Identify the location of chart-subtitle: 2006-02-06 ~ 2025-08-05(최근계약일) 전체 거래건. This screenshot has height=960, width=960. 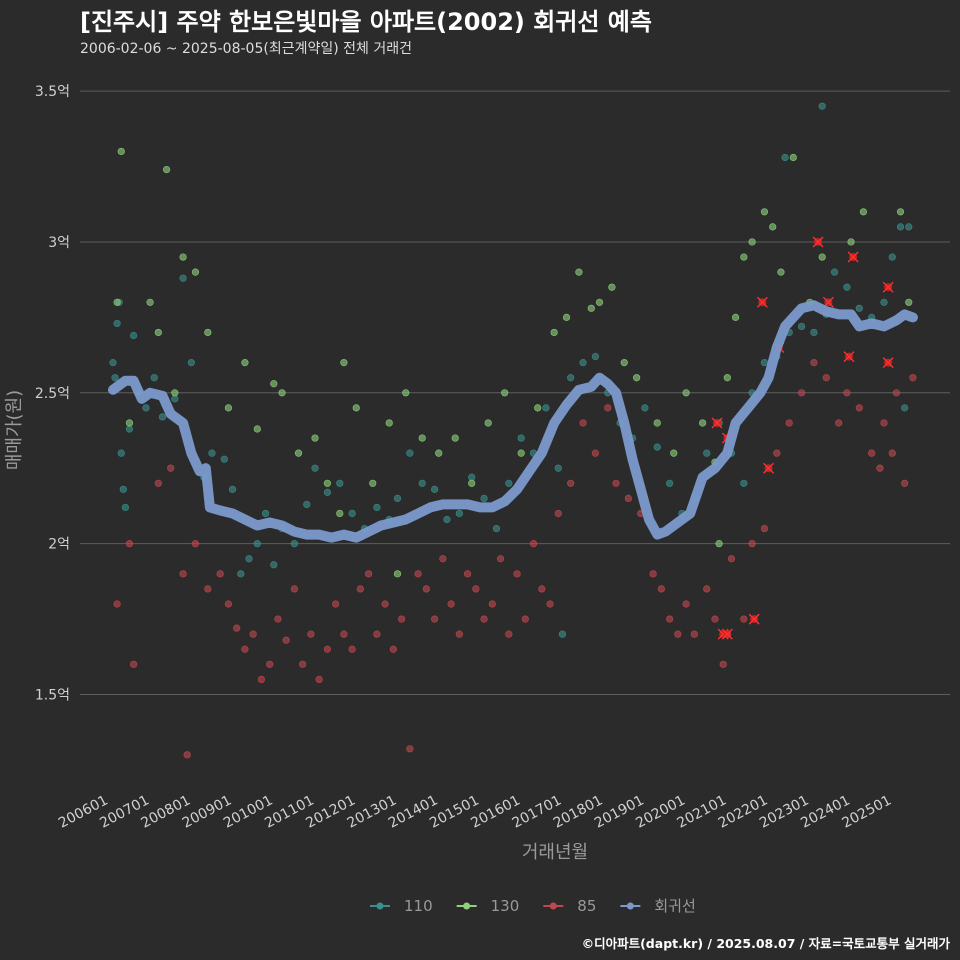
(246, 49).